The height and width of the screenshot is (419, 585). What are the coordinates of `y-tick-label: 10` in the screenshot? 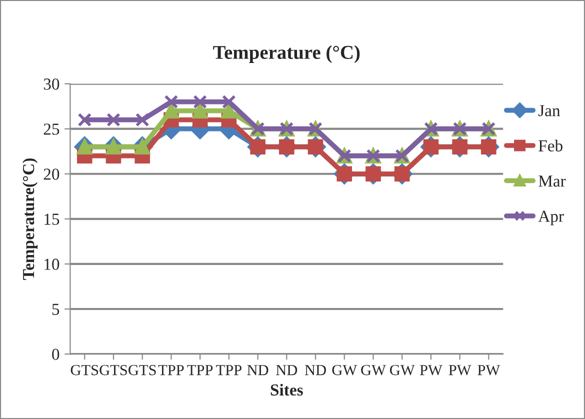 It's located at (52, 264).